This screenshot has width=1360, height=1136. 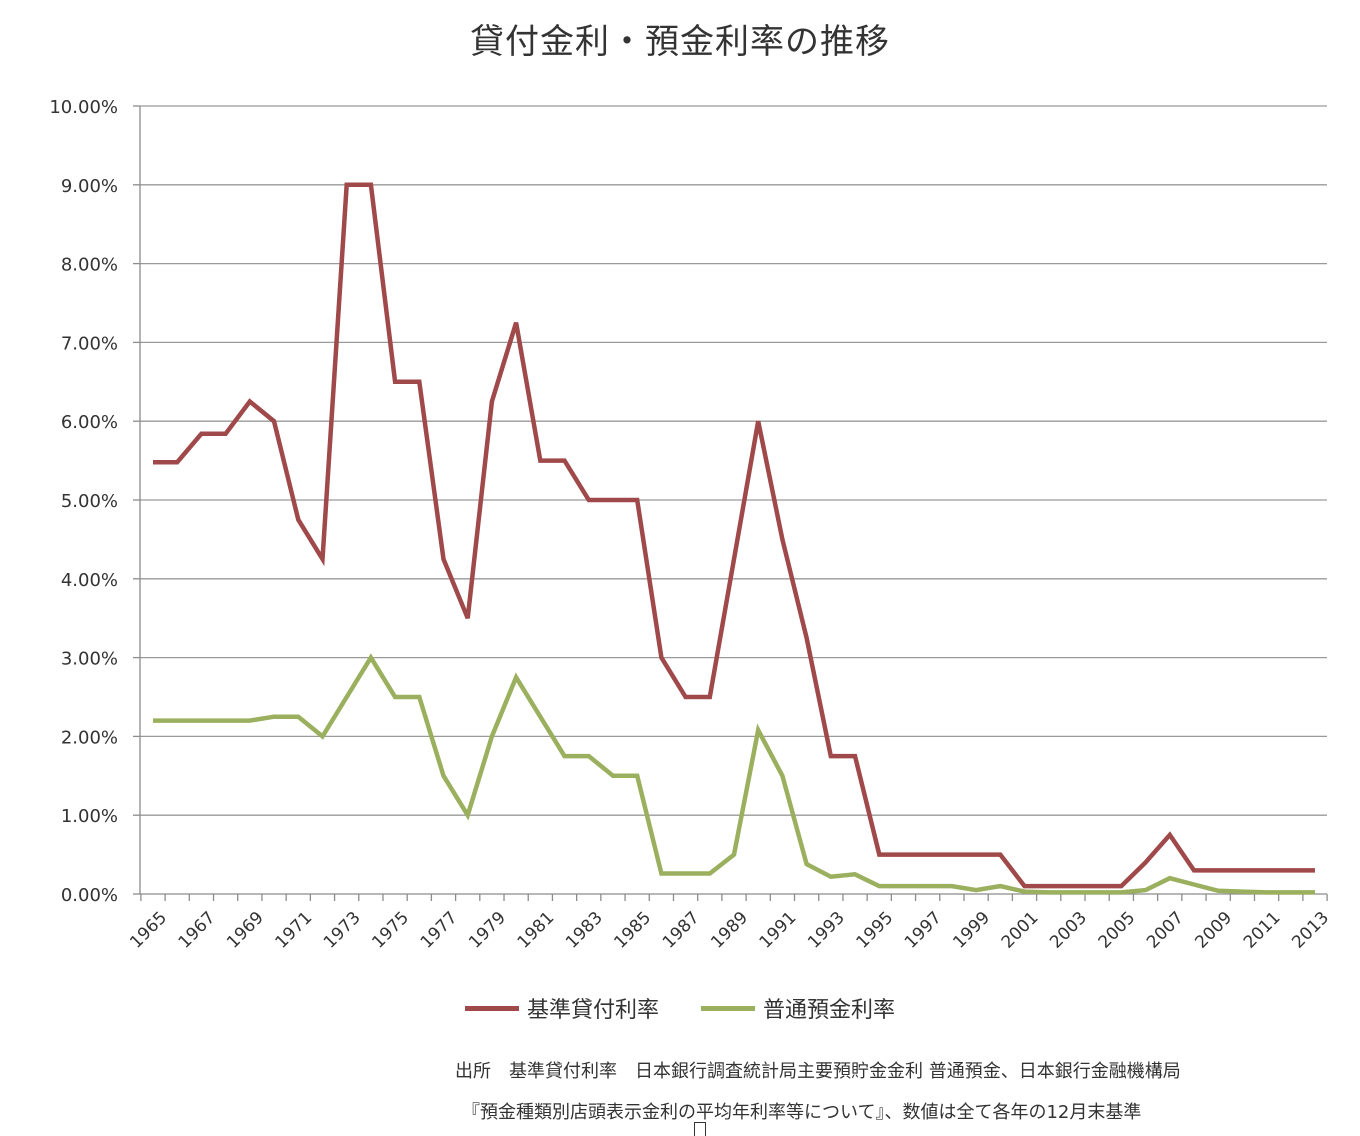 I want to click on y-tick-label: 6.00%, so click(x=89, y=422).